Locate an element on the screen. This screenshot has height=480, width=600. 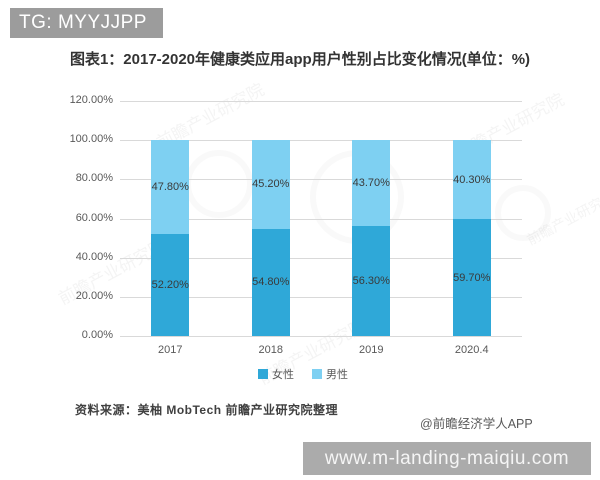
bar-segment-male: 45.20% is located at coordinates (270, 184).